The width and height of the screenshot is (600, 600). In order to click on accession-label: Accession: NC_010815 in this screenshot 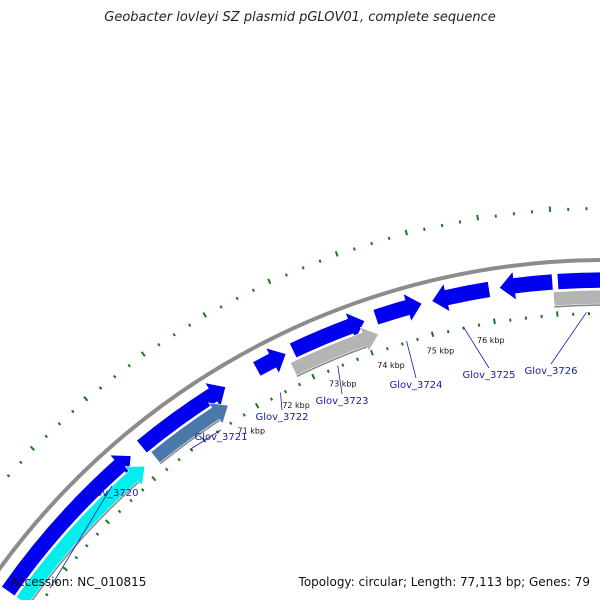, I will do `click(78, 582)`.